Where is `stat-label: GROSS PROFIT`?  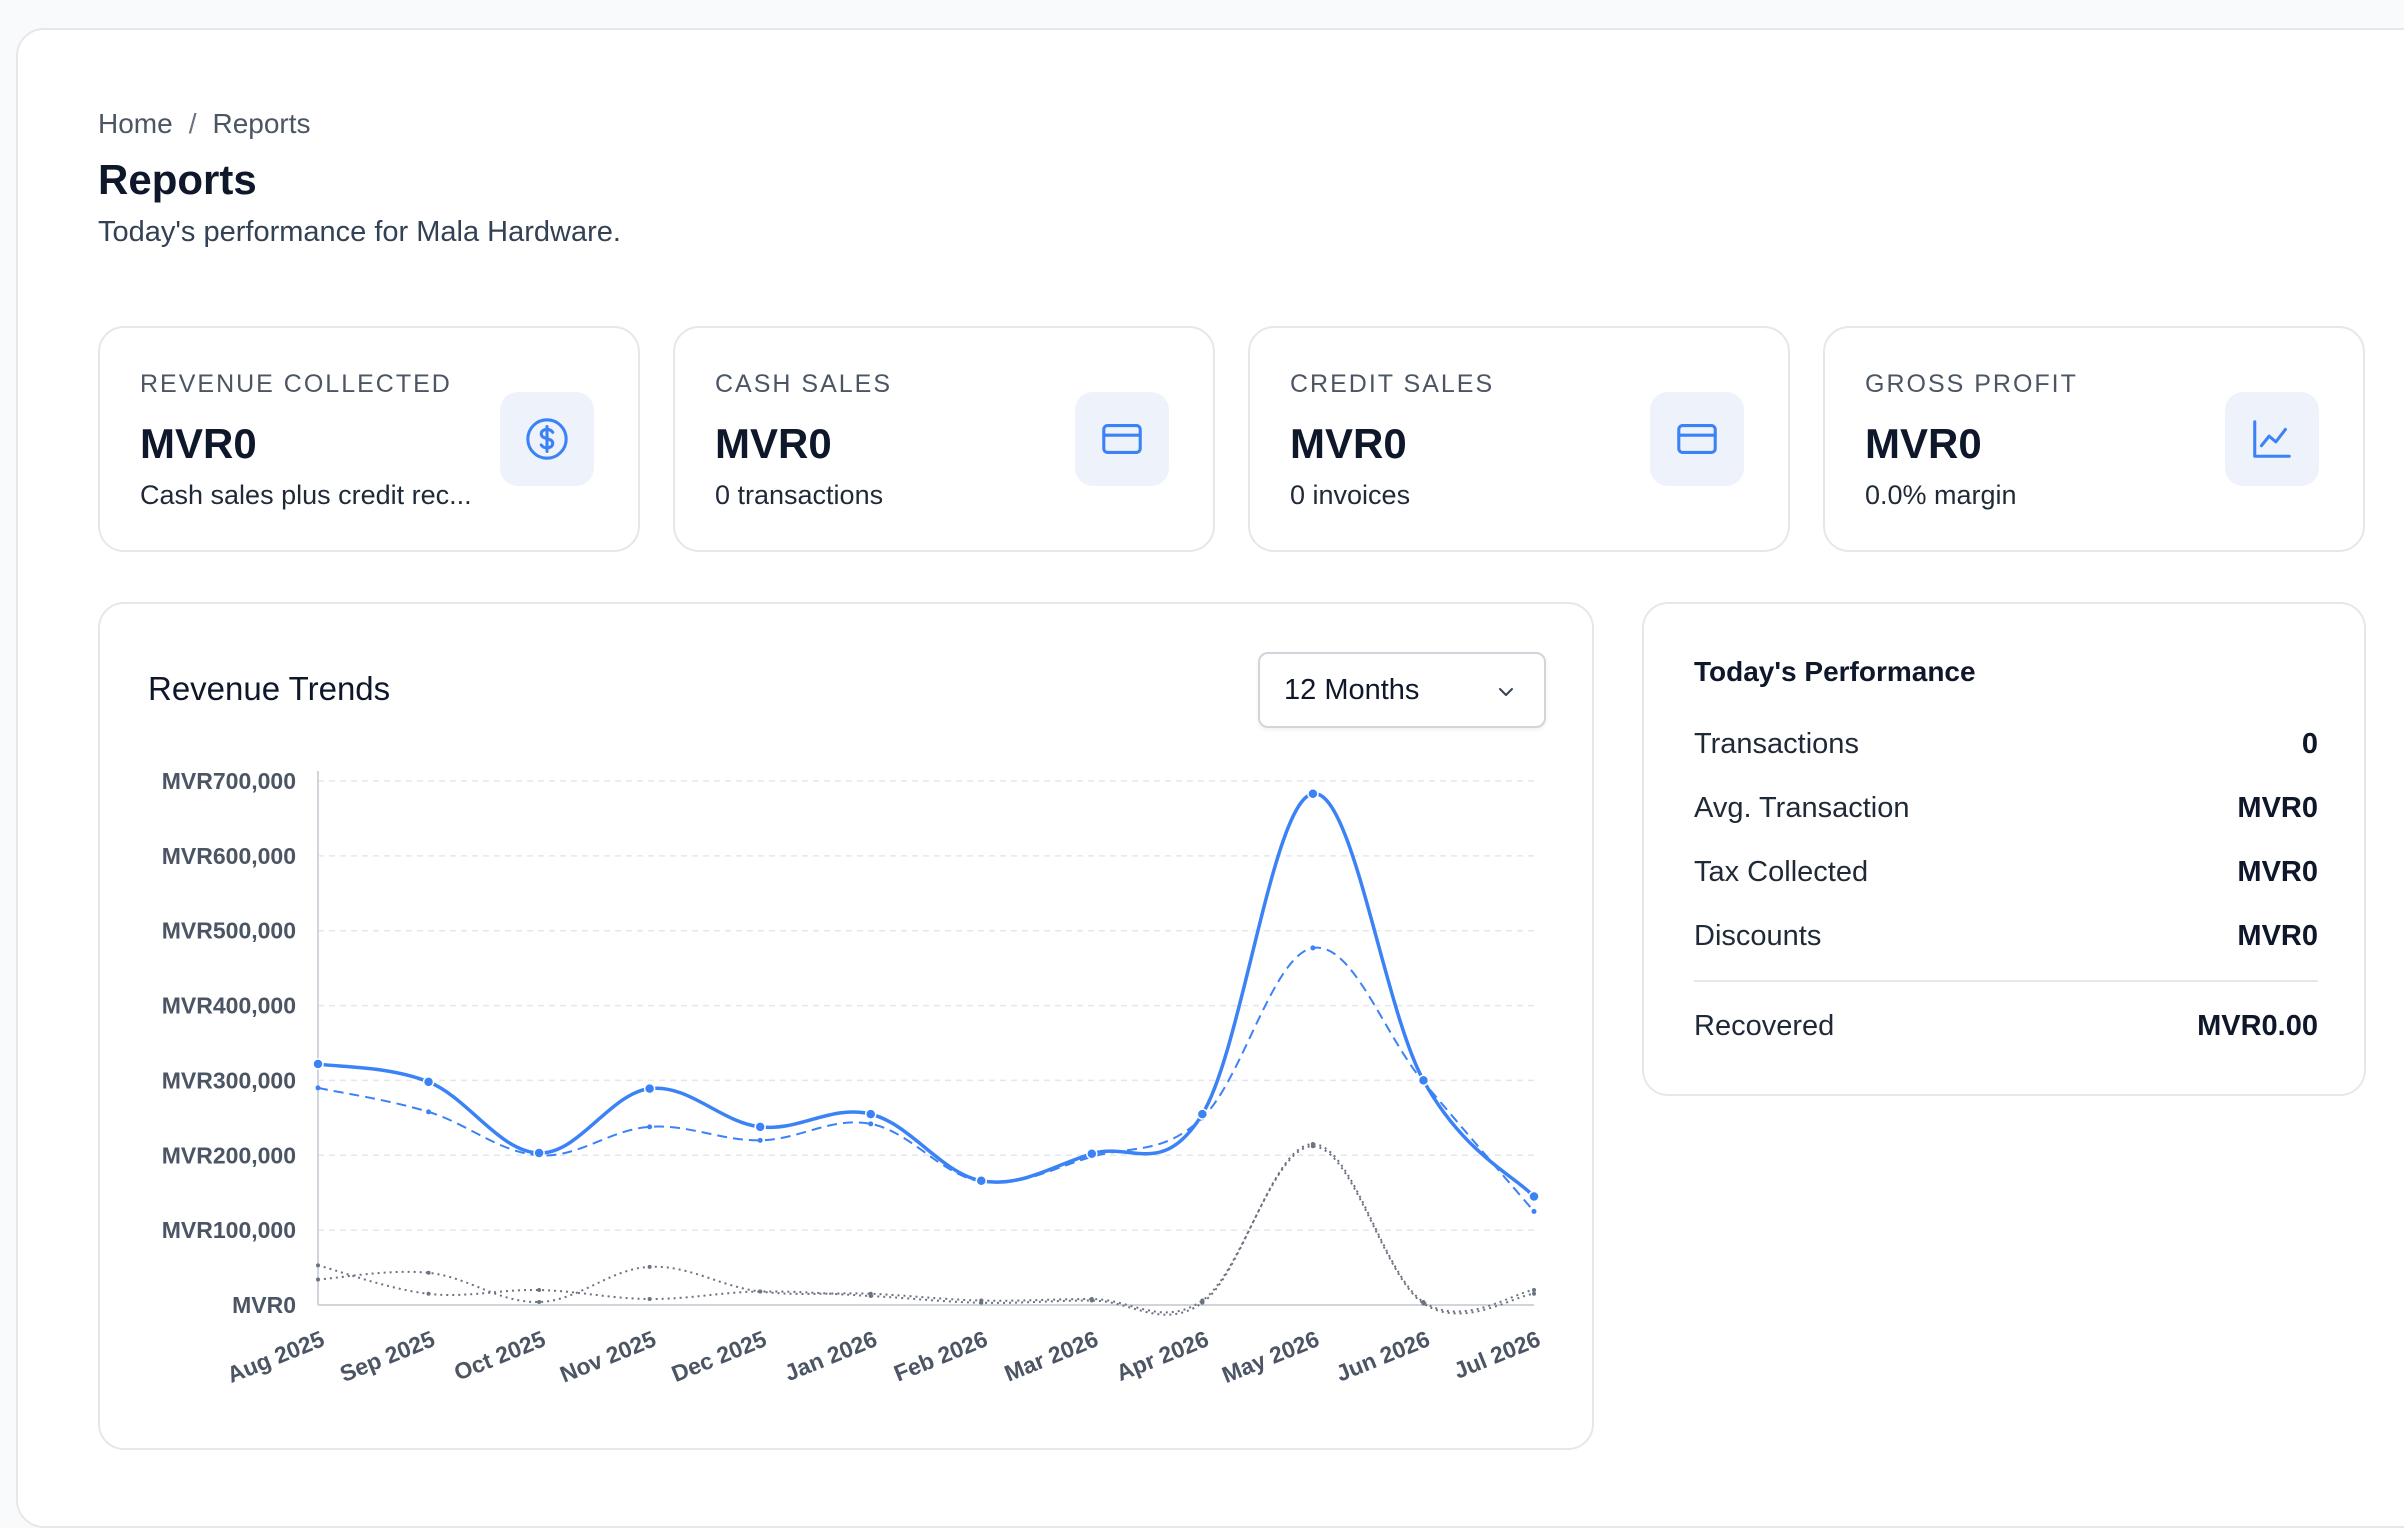
stat-label: GROSS PROFIT is located at coordinates (1971, 384).